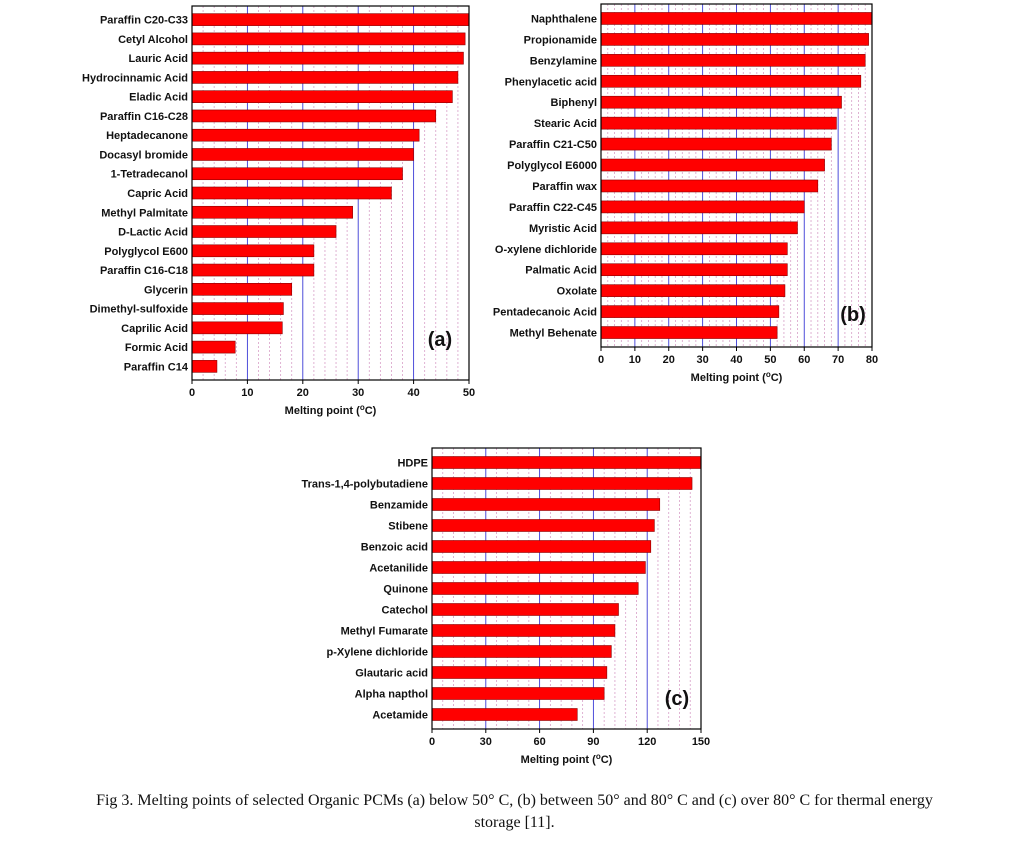 Image resolution: width=1029 pixels, height=844 pixels. What do you see at coordinates (838, 360) in the screenshot?
I see `x-tick-label: 70` at bounding box center [838, 360].